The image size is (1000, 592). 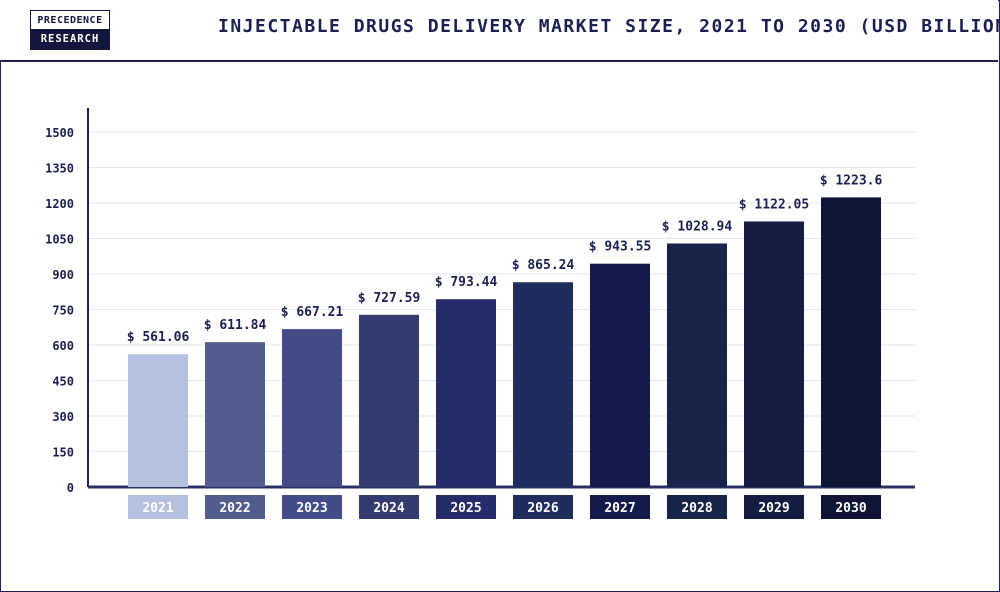 I want to click on x-tick-label: 2024, so click(x=388, y=508).